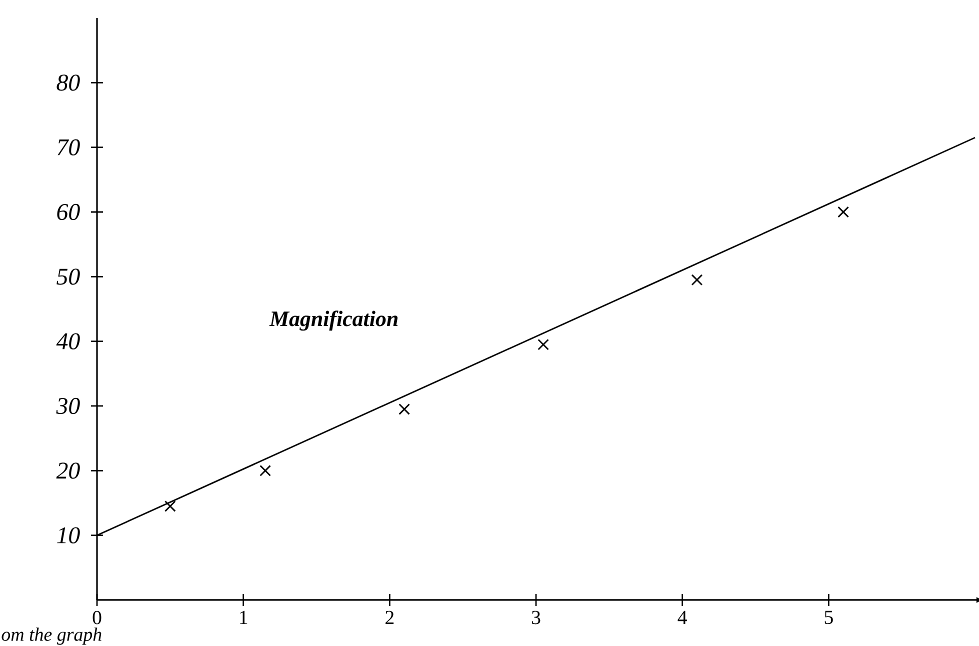  What do you see at coordinates (536, 617) in the screenshot?
I see `x-tick-label: 3` at bounding box center [536, 617].